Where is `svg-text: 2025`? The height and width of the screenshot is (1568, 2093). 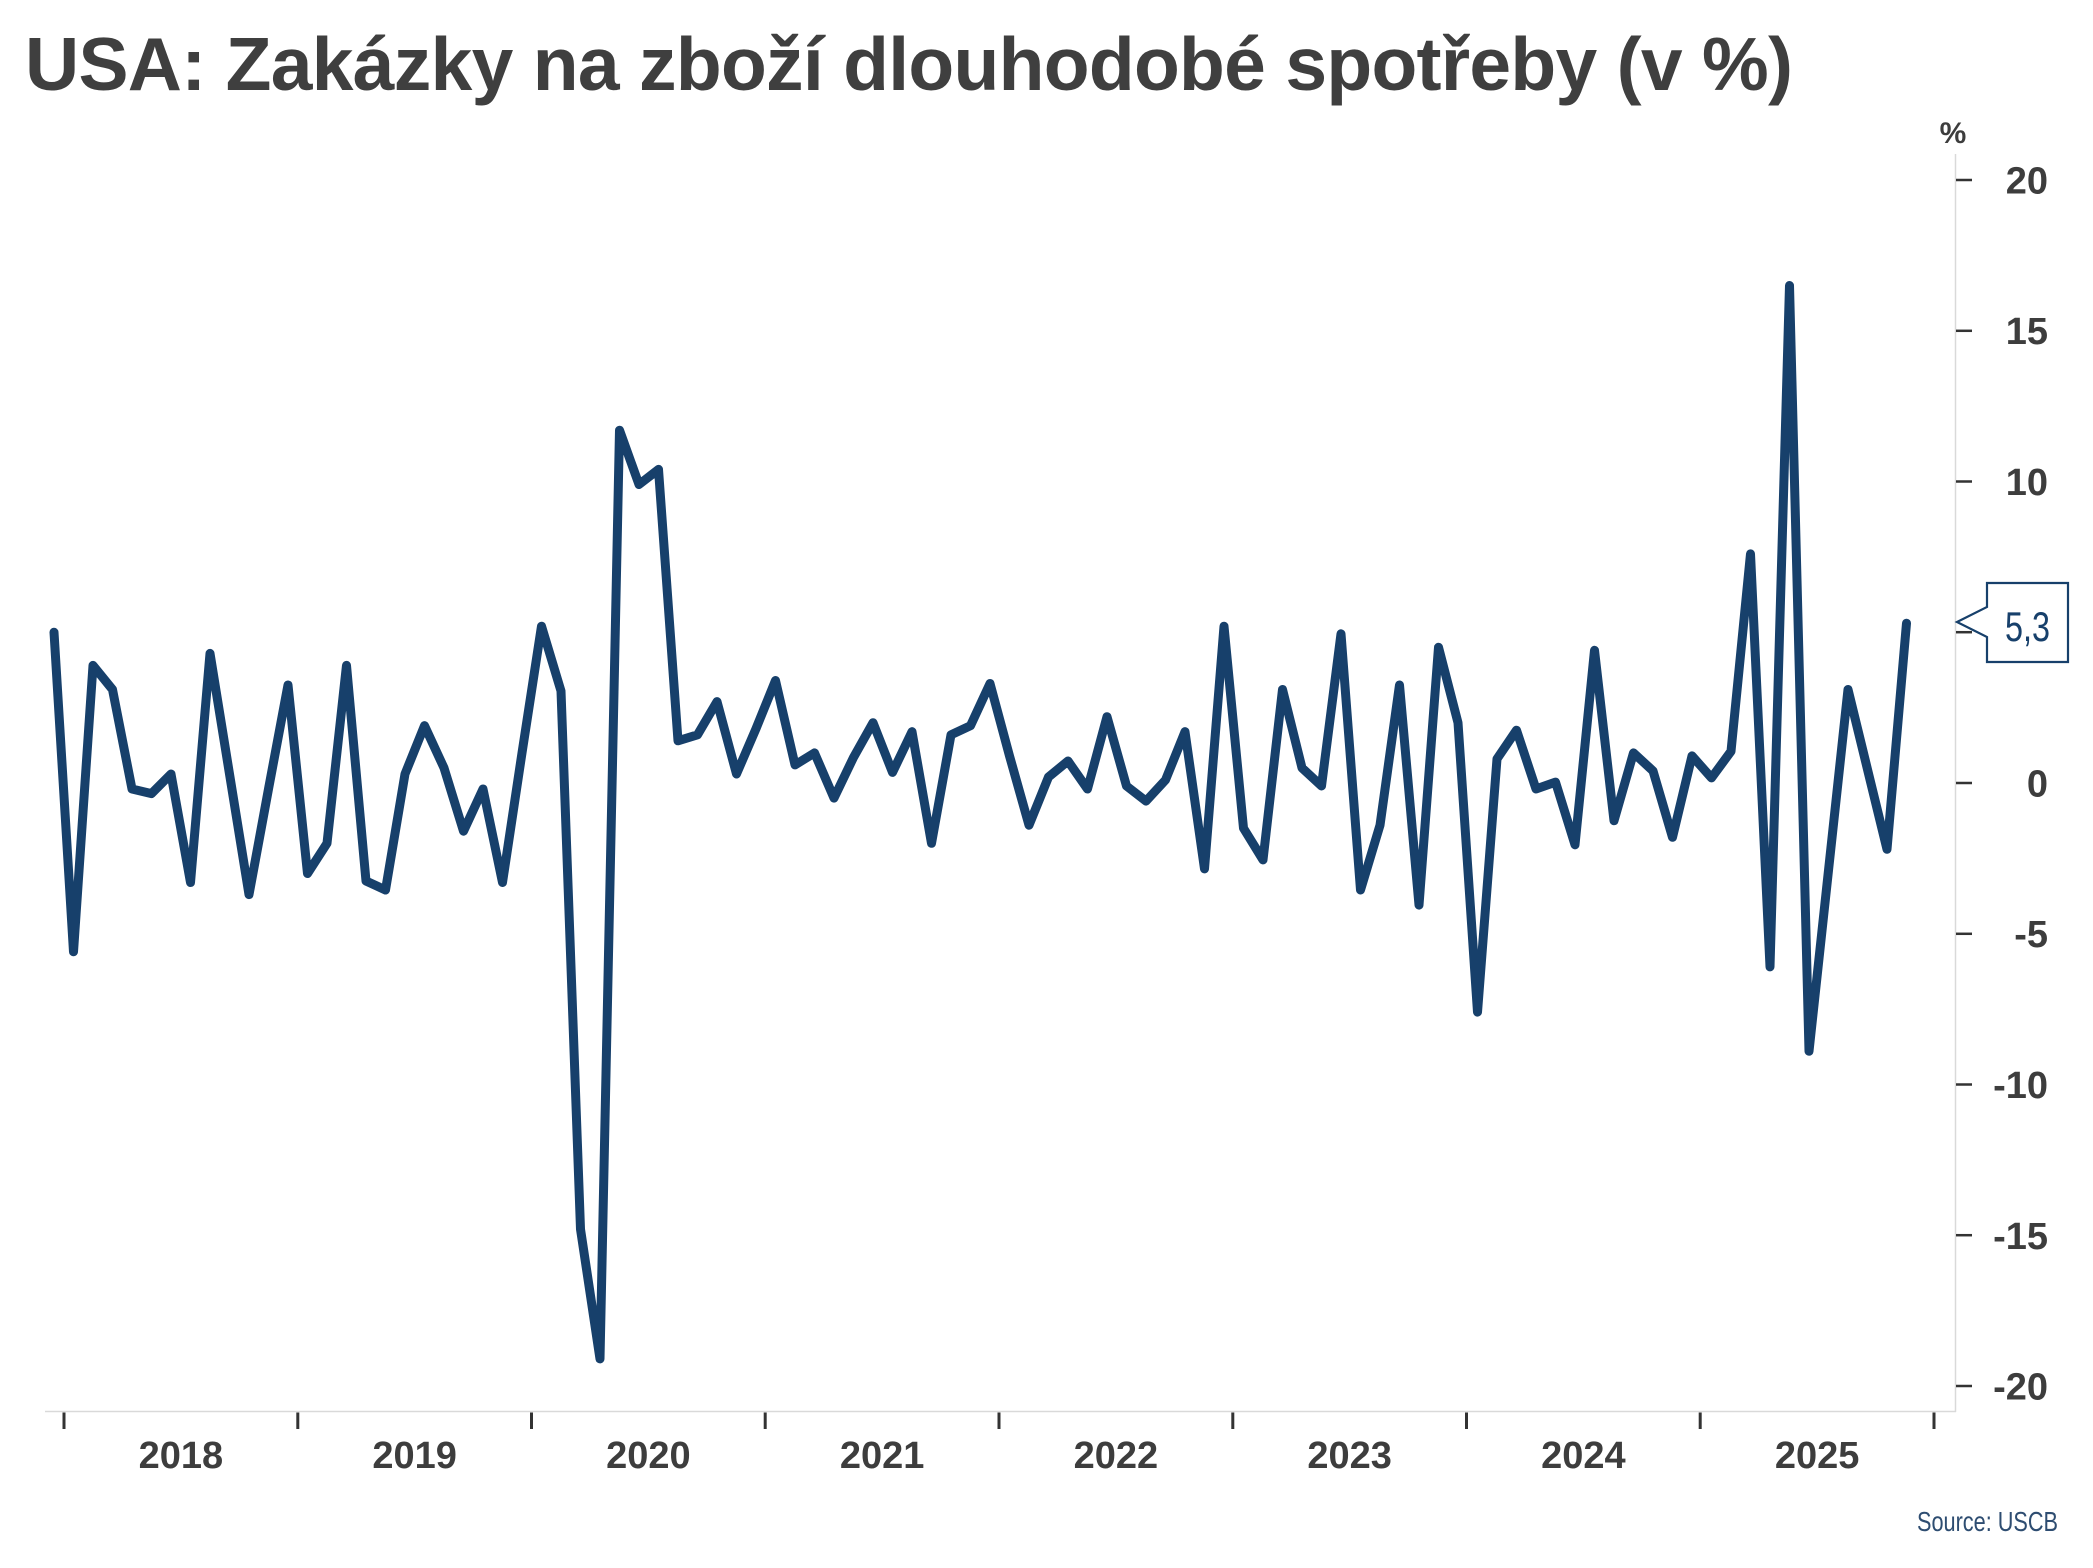
svg-text: 2025 is located at coordinates (1817, 1456).